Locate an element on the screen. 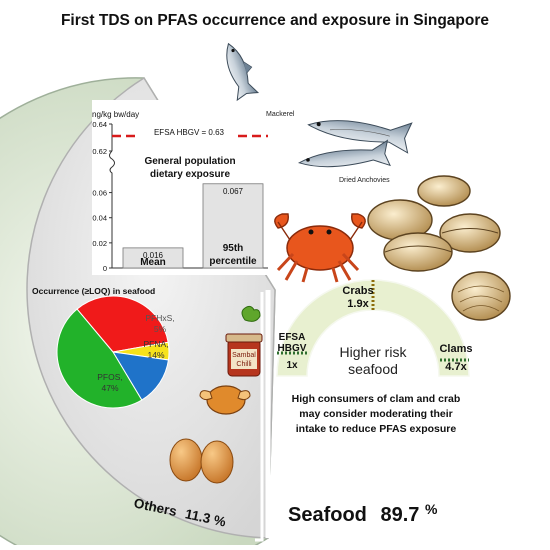 The image size is (550, 550). pie-slice-value: 47% is located at coordinates (109, 388).